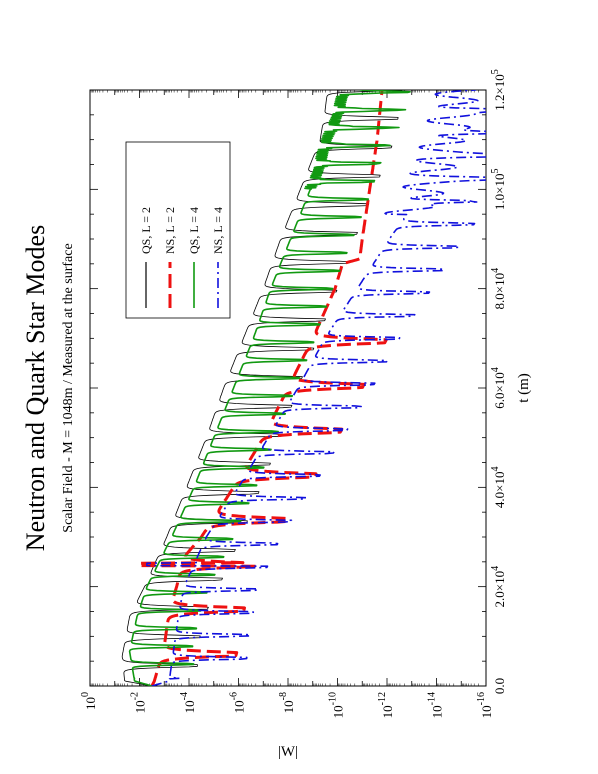  What do you see at coordinates (436, 705) in the screenshot?
I see `y-tick-label: 10-14` at bounding box center [436, 705].